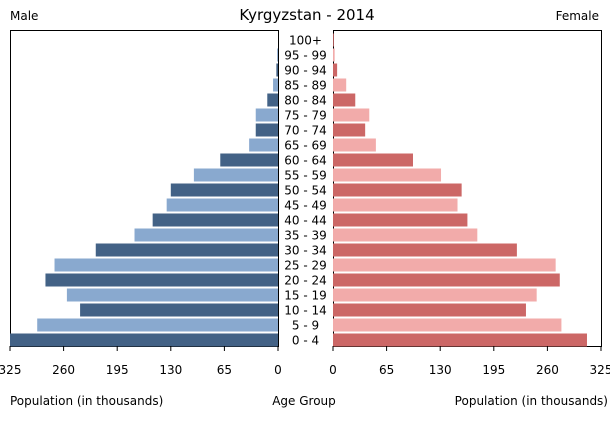  What do you see at coordinates (305, 56) in the screenshot?
I see `age-group-label: 95 - 99` at bounding box center [305, 56].